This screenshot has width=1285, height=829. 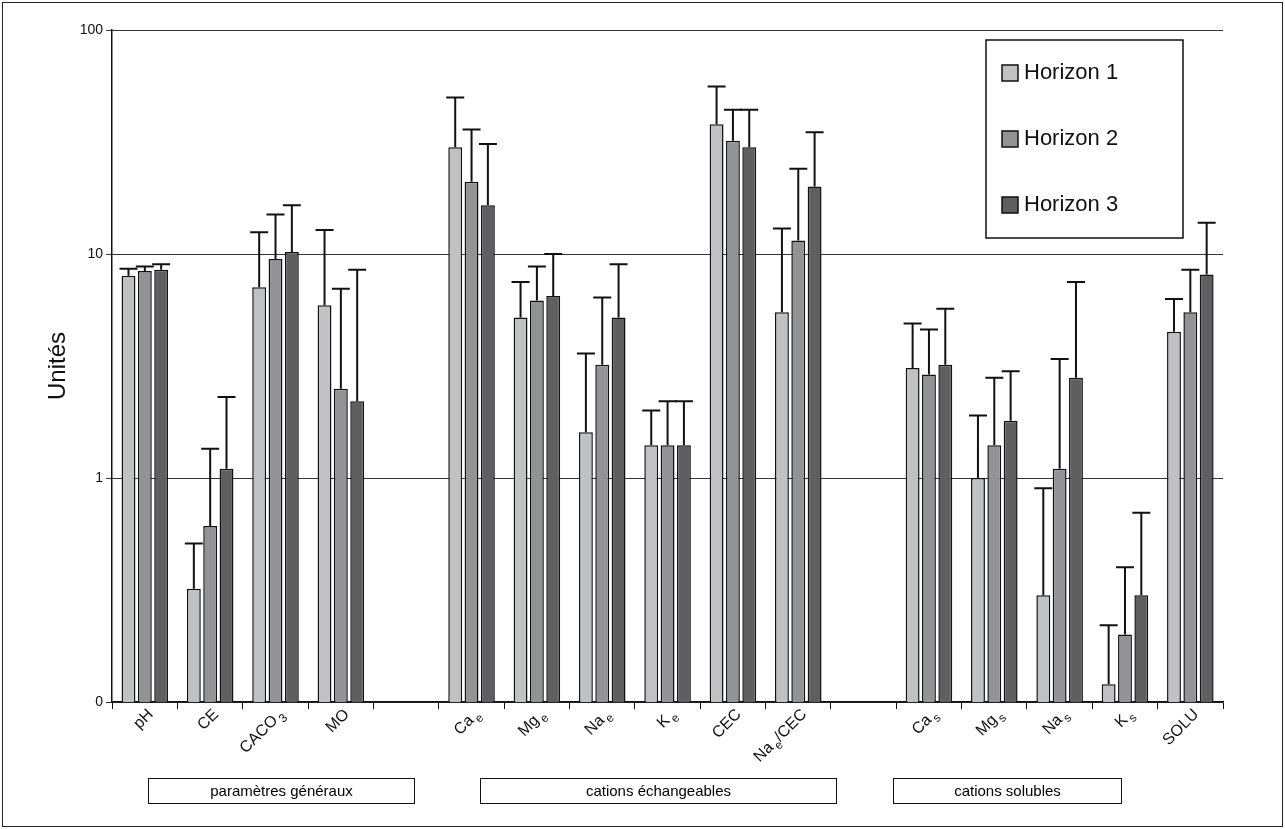 What do you see at coordinates (1071, 138) in the screenshot?
I see `legend-label: Horizon 2` at bounding box center [1071, 138].